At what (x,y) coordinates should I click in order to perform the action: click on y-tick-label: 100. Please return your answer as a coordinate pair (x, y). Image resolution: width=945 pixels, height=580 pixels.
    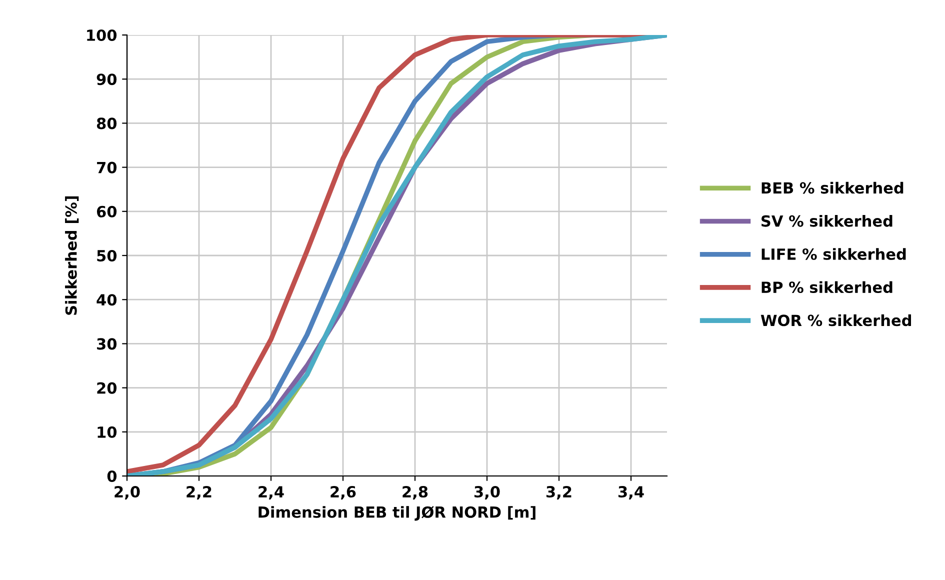
    Looking at the image, I should click on (102, 35).